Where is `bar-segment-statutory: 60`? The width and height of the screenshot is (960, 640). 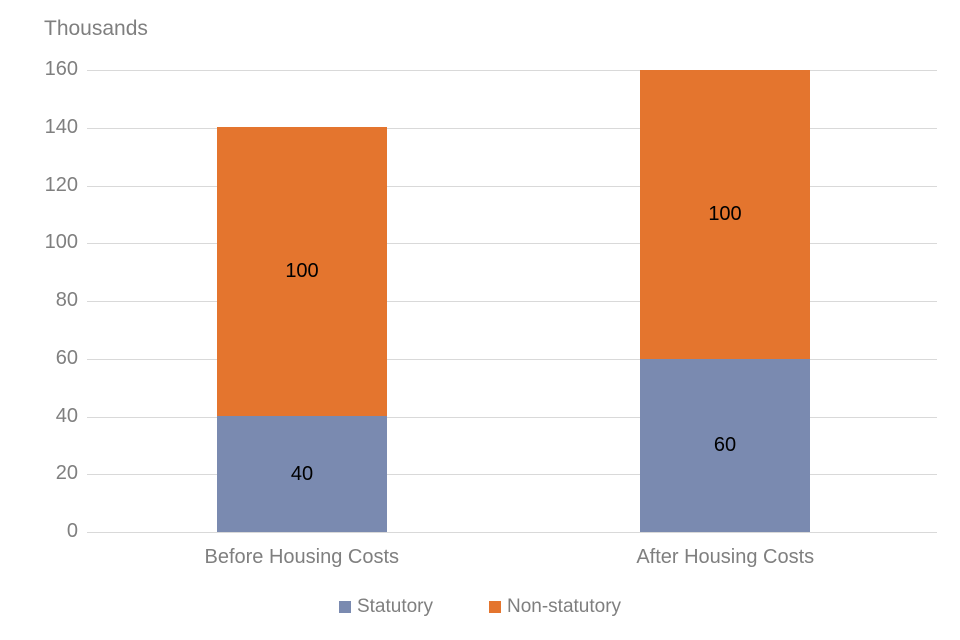 bar-segment-statutory: 60 is located at coordinates (725, 445).